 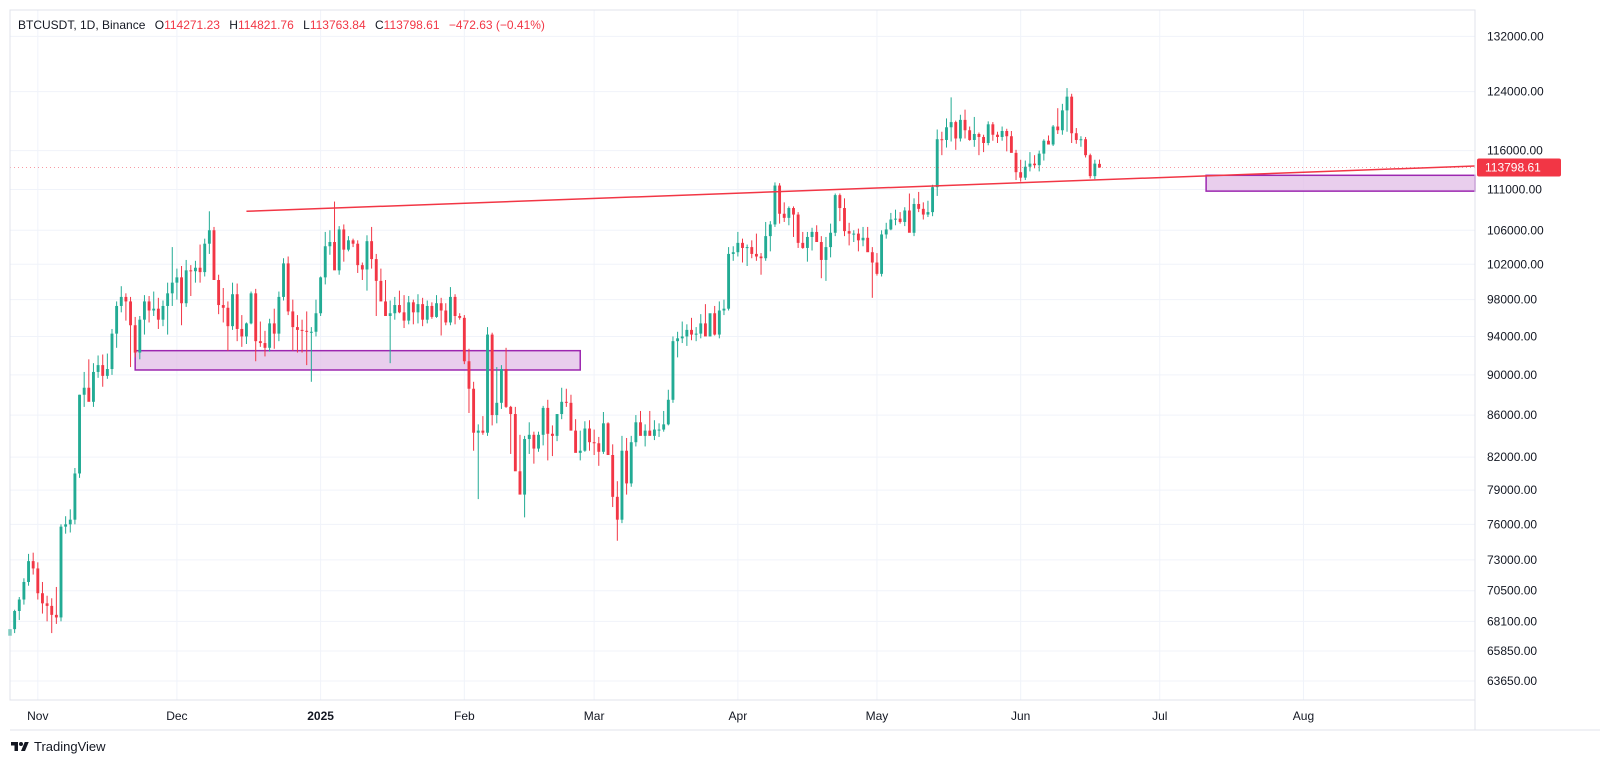 What do you see at coordinates (233, 25) in the screenshot?
I see `high-label: H` at bounding box center [233, 25].